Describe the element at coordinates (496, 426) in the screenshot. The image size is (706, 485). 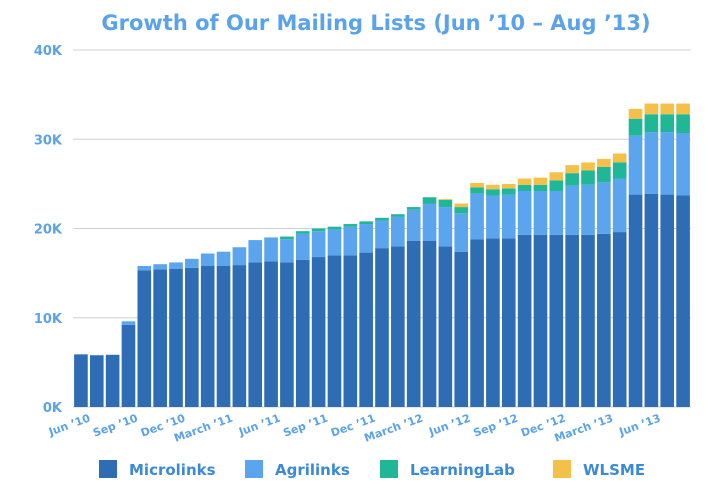
I see `x-tick-label: Sep ’12` at that location.